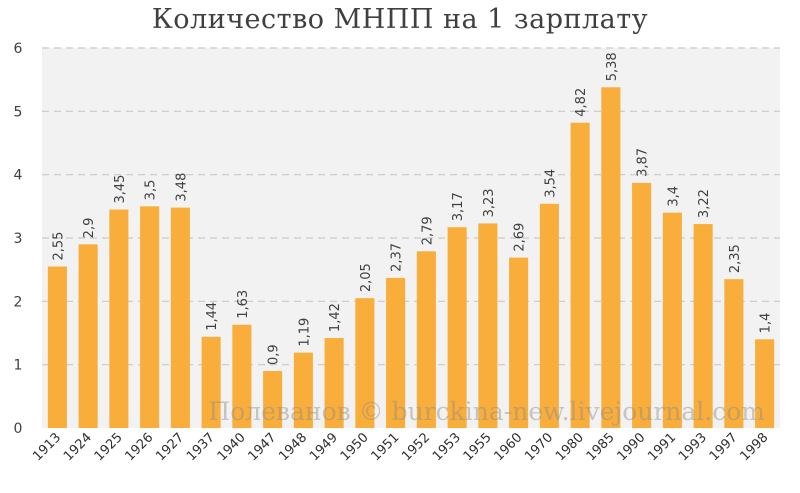  I want to click on x-tick-label: 1937, so click(201, 447).